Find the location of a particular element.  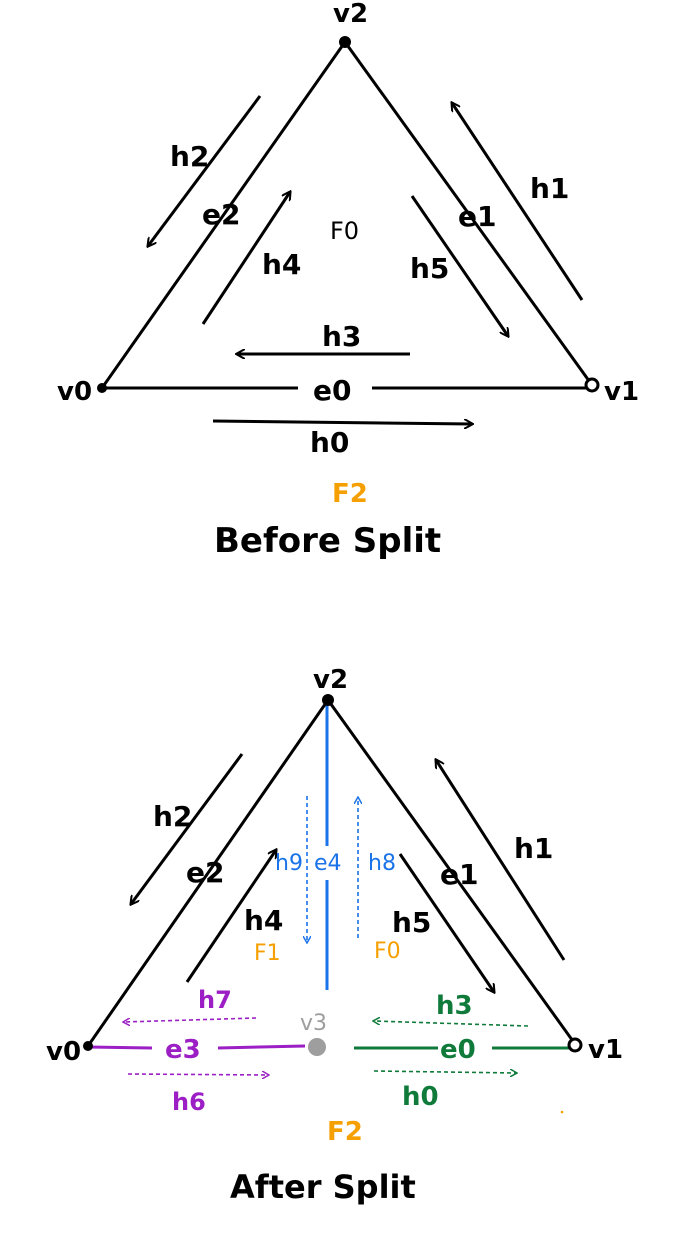

edge-e4-label: e4 is located at coordinates (328, 863).